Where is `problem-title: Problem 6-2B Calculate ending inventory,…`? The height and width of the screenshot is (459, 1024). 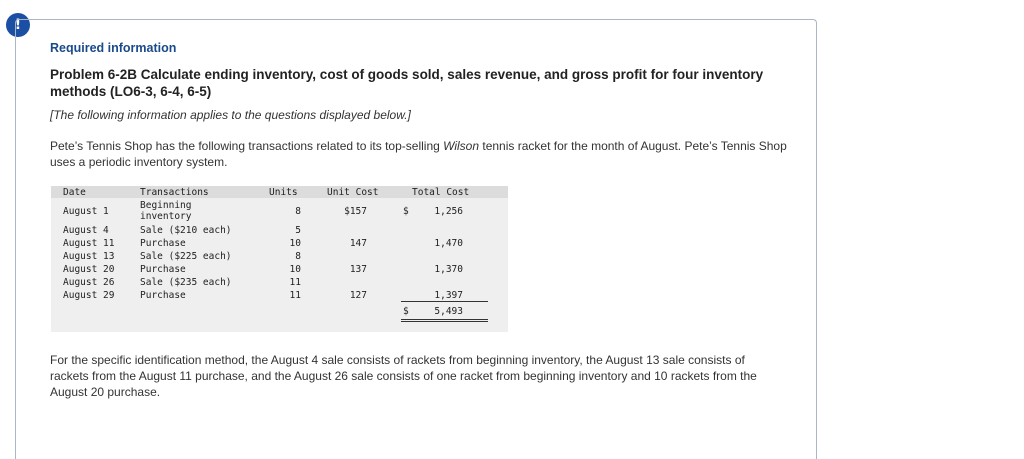
problem-title: Problem 6-2B Calculate ending inventory,… is located at coordinates (407, 83).